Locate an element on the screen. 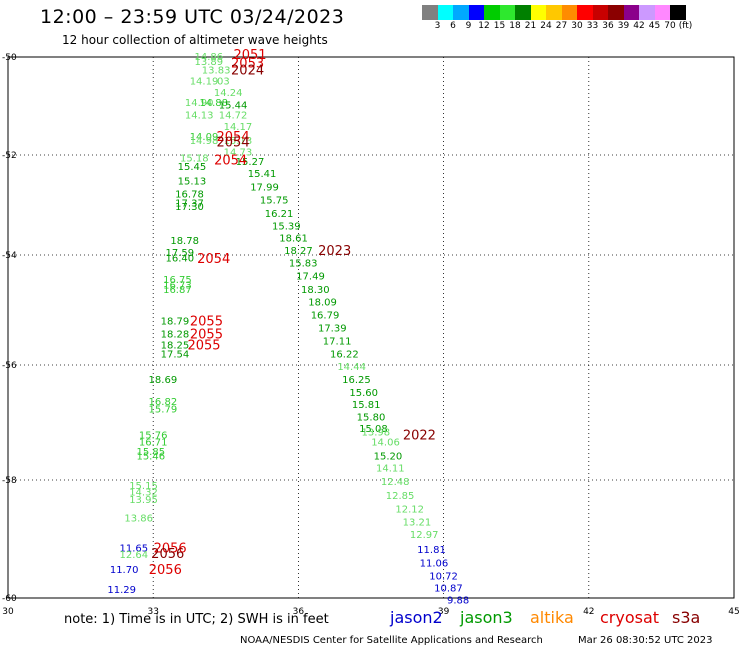  legend-label: 27 is located at coordinates (561, 26).